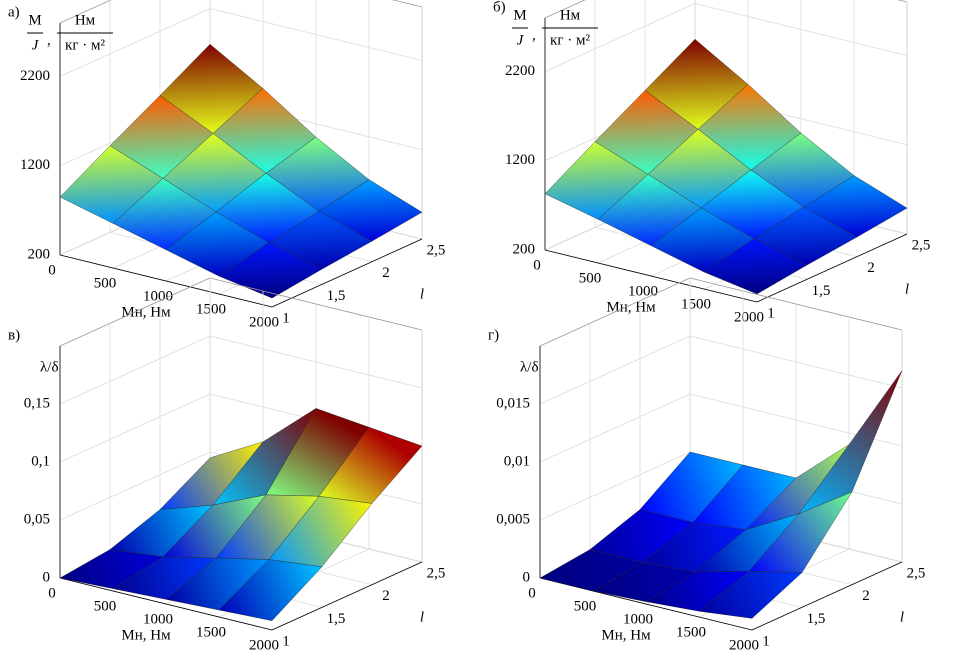  I want to click on z-tick-label: 0,1, so click(40, 461).